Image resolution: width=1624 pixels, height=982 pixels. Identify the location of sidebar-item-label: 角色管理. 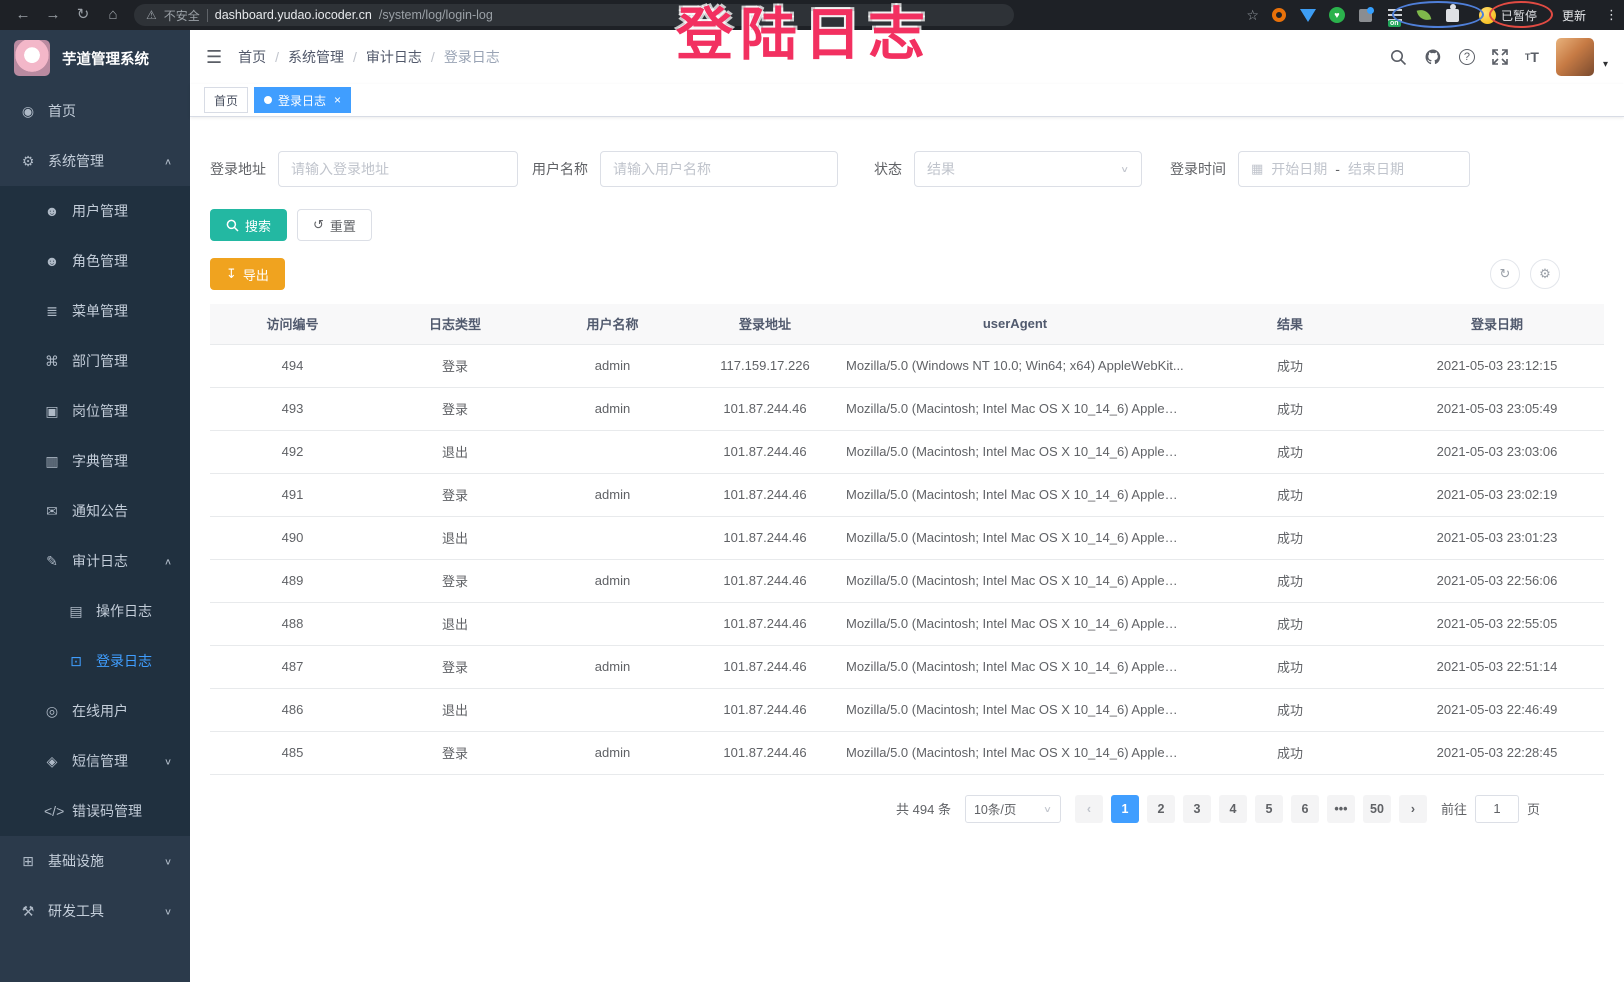
(100, 261).